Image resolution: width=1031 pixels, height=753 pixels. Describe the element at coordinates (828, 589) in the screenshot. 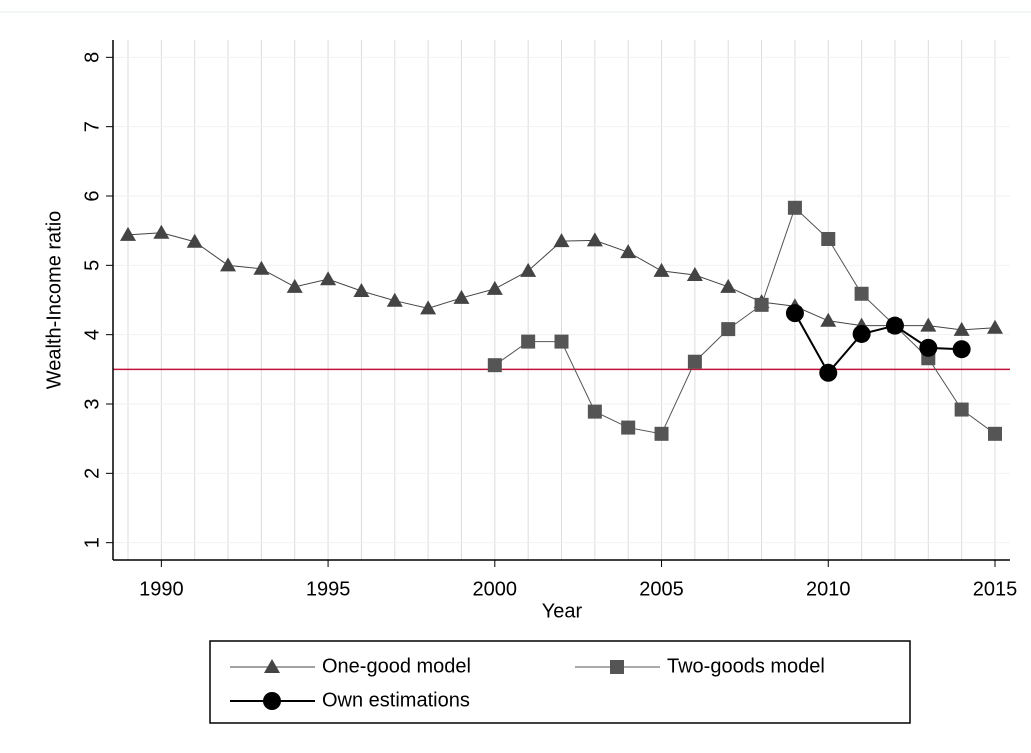

I see `x-tick-label: 2010` at that location.